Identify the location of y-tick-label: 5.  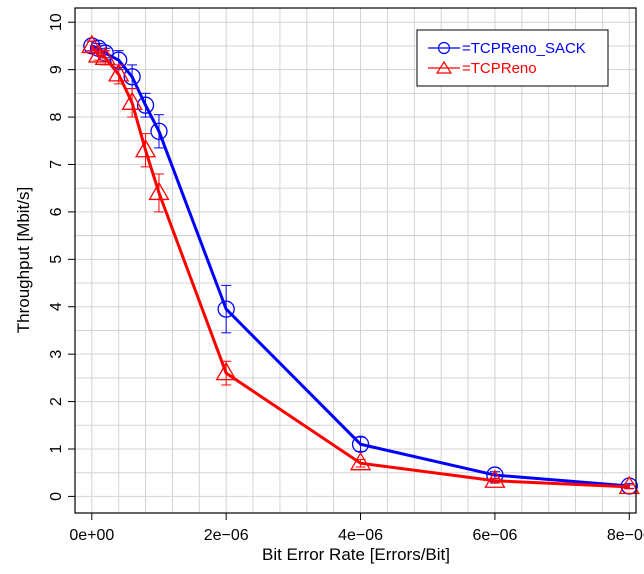
(56, 259).